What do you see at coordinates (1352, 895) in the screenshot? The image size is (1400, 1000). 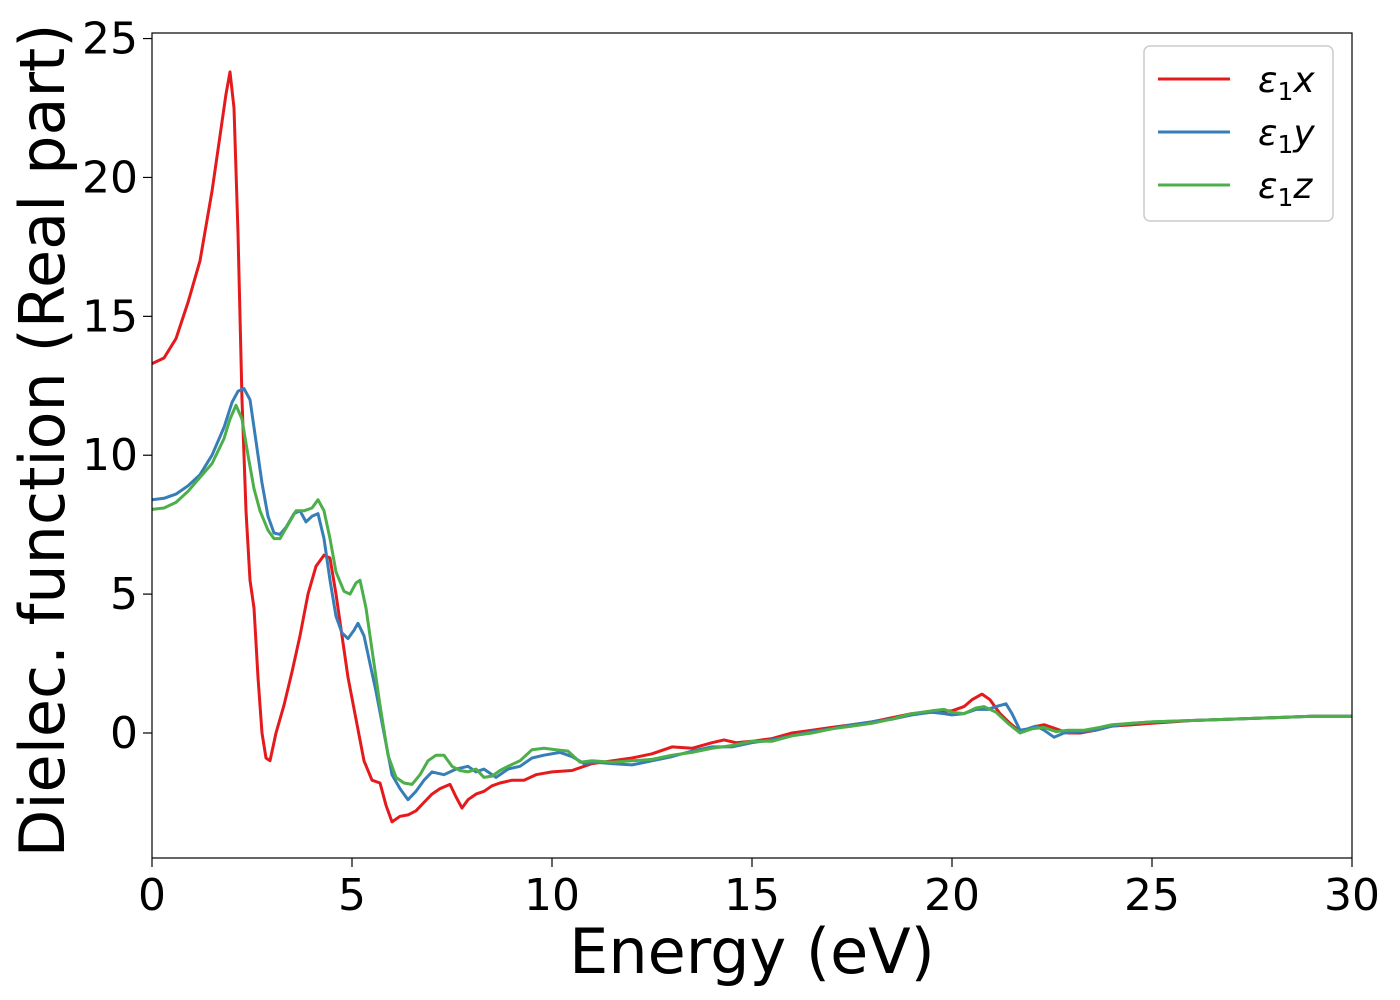 I see `x-tick-label: 30` at bounding box center [1352, 895].